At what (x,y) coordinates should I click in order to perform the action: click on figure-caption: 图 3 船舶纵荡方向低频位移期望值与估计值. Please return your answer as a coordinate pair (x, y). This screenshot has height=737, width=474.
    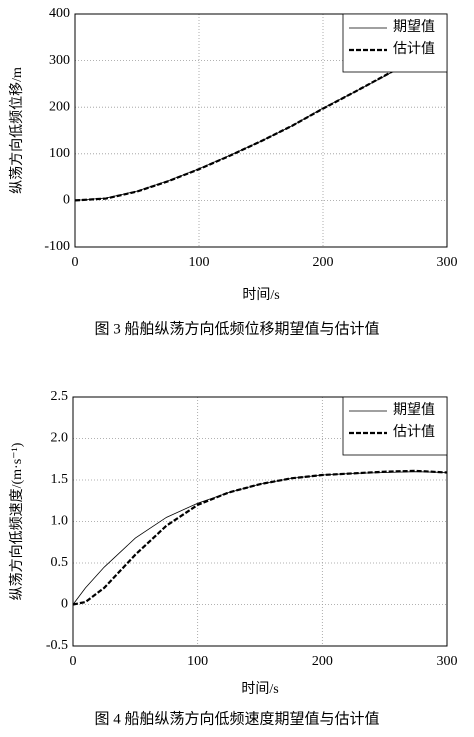
    Looking at the image, I should click on (236, 328).